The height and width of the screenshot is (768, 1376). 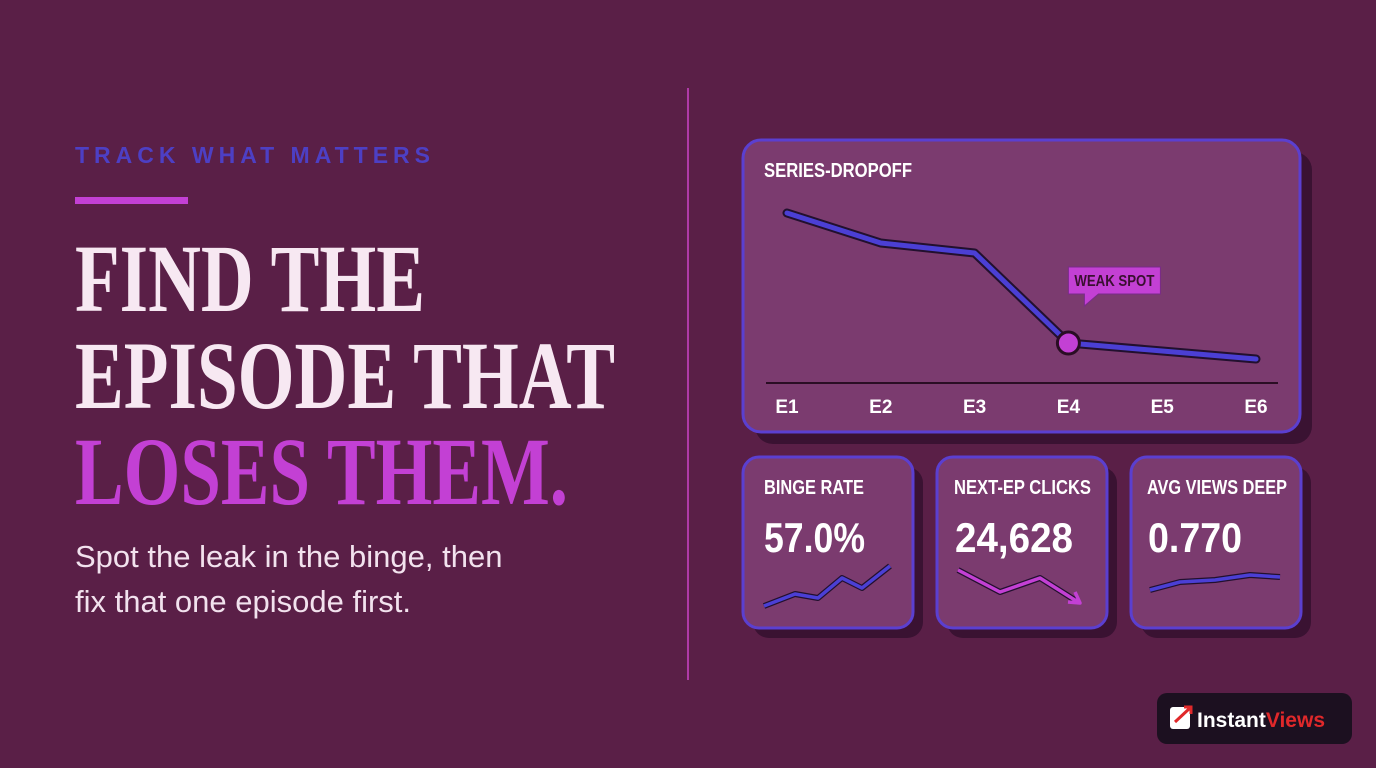 I want to click on stat-label: AVG VIEWS DEEP, so click(x=1217, y=488).